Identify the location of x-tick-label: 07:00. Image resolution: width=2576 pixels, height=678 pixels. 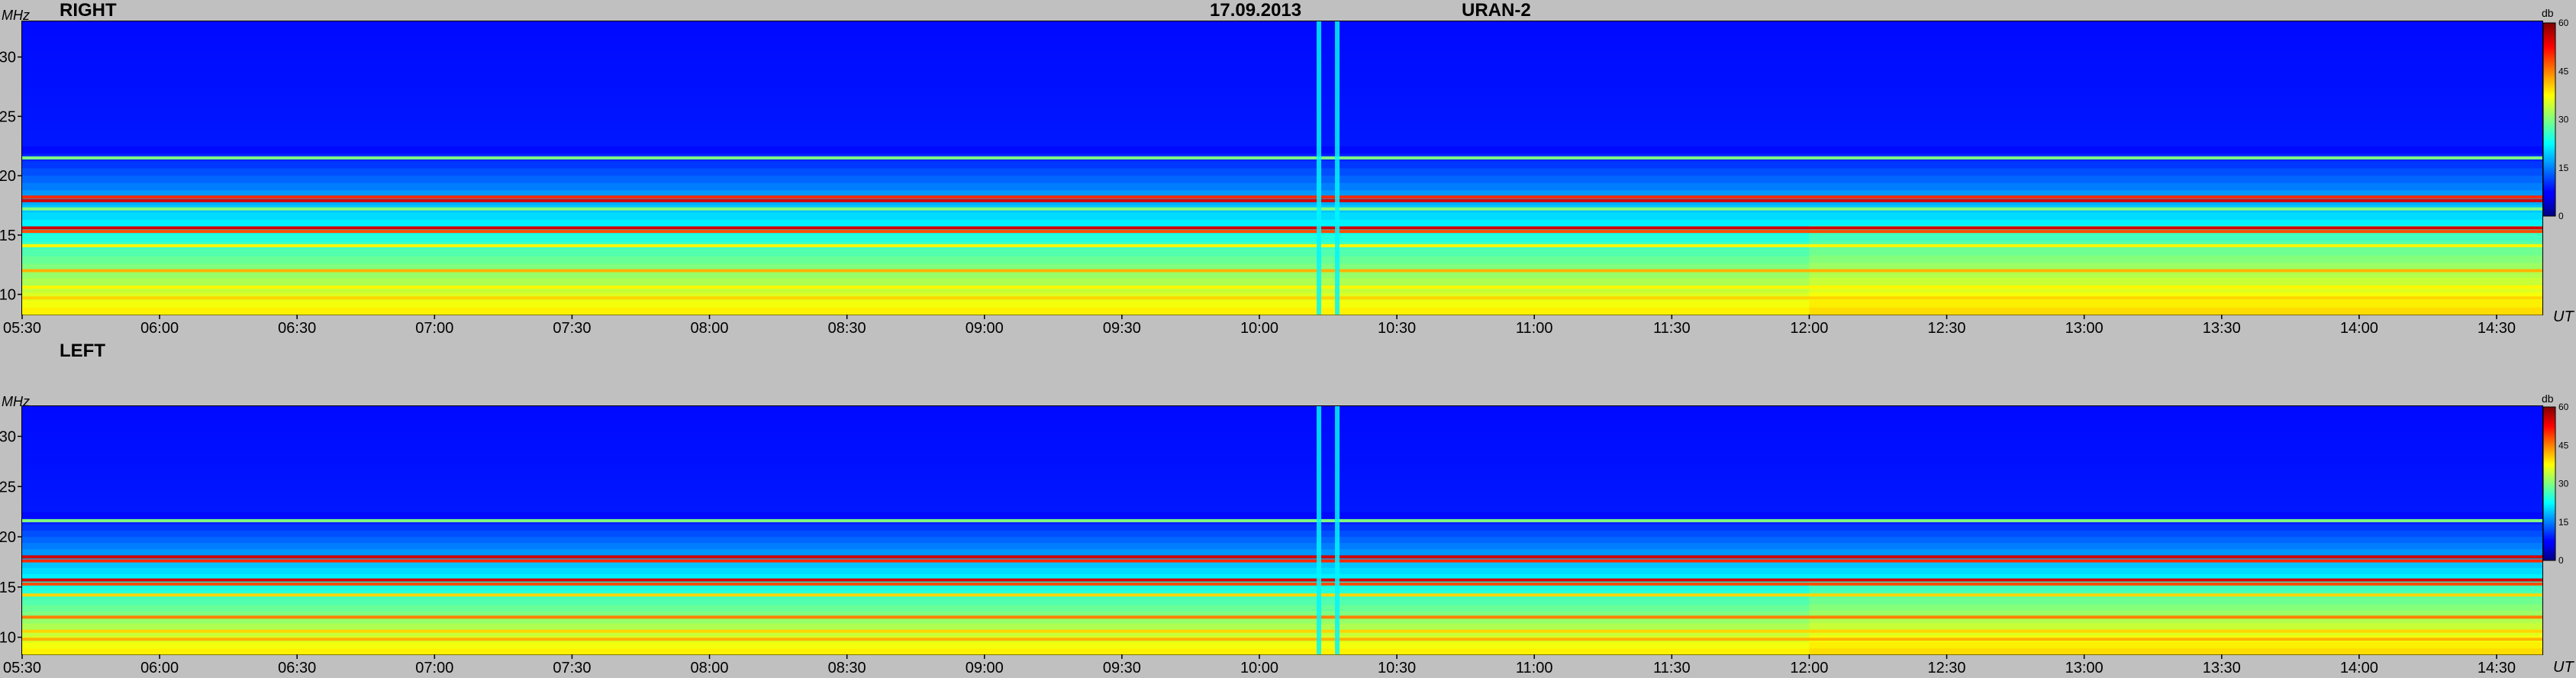
(434, 668).